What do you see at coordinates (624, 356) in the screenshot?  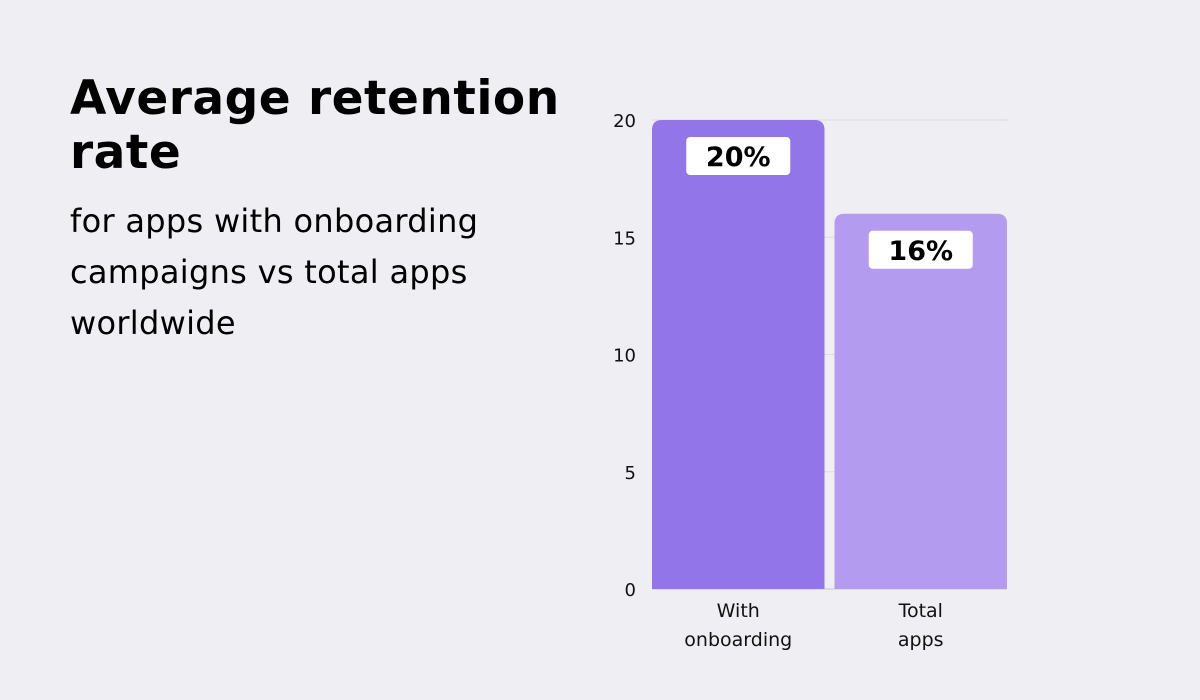 I see `y-tick-label: 10` at bounding box center [624, 356].